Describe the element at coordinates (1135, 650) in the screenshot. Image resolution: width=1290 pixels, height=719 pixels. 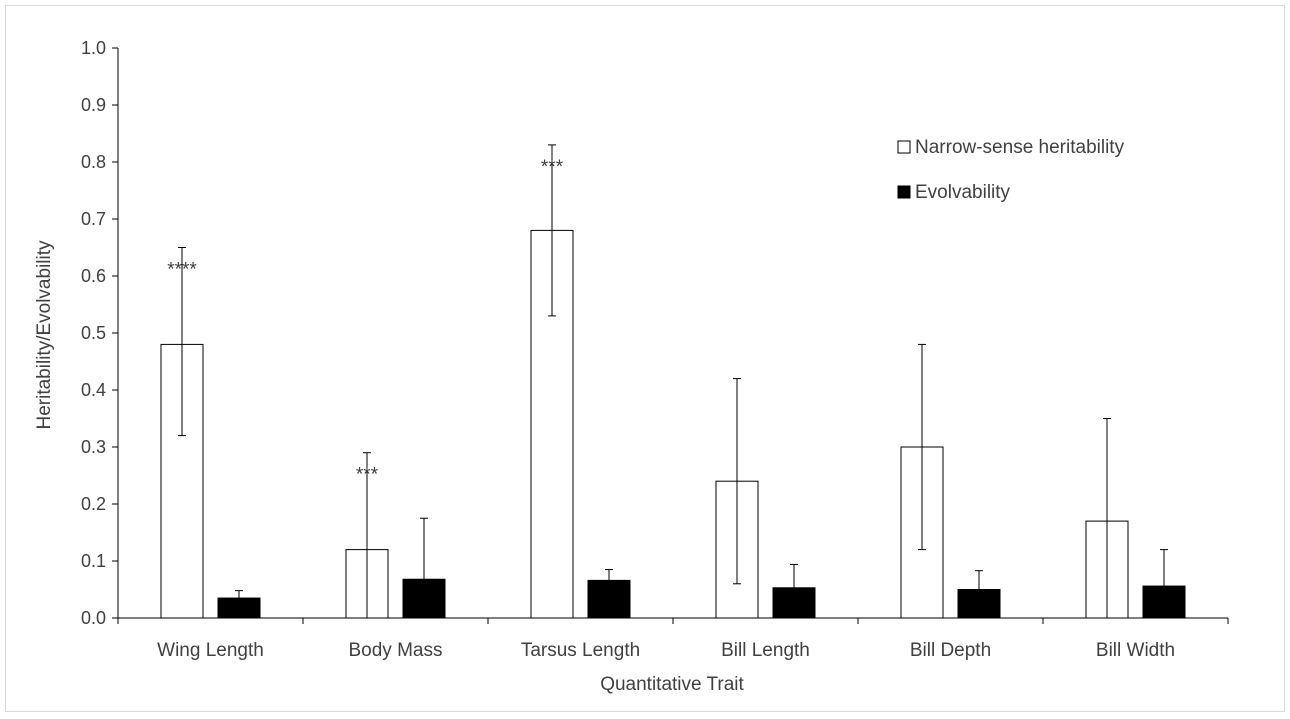
I see `x-tick-label: Bill Width` at that location.